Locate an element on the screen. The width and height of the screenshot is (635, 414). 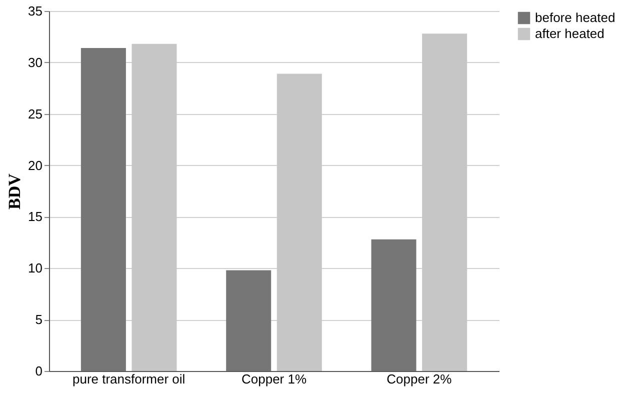
legend-label: before heated is located at coordinates (575, 17).